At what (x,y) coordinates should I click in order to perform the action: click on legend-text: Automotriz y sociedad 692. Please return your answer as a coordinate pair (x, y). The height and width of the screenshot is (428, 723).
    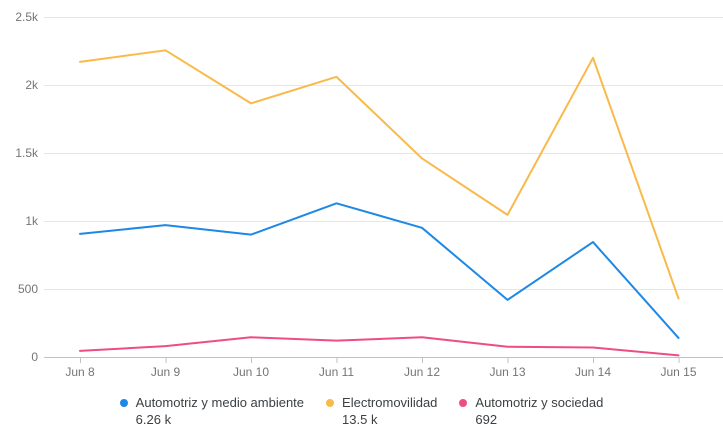
    Looking at the image, I should click on (539, 411).